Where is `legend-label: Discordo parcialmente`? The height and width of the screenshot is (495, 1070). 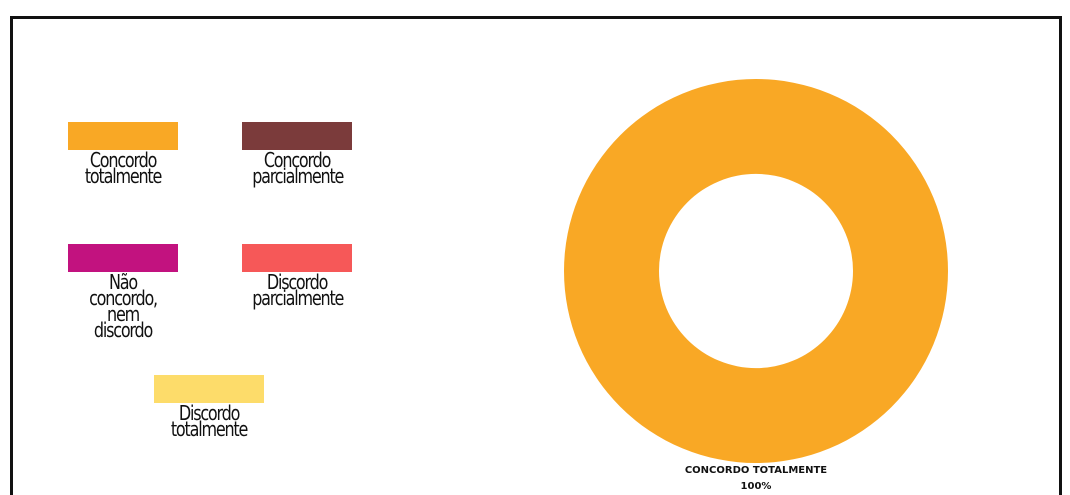 legend-label: Discordo parcialmente is located at coordinates (298, 290).